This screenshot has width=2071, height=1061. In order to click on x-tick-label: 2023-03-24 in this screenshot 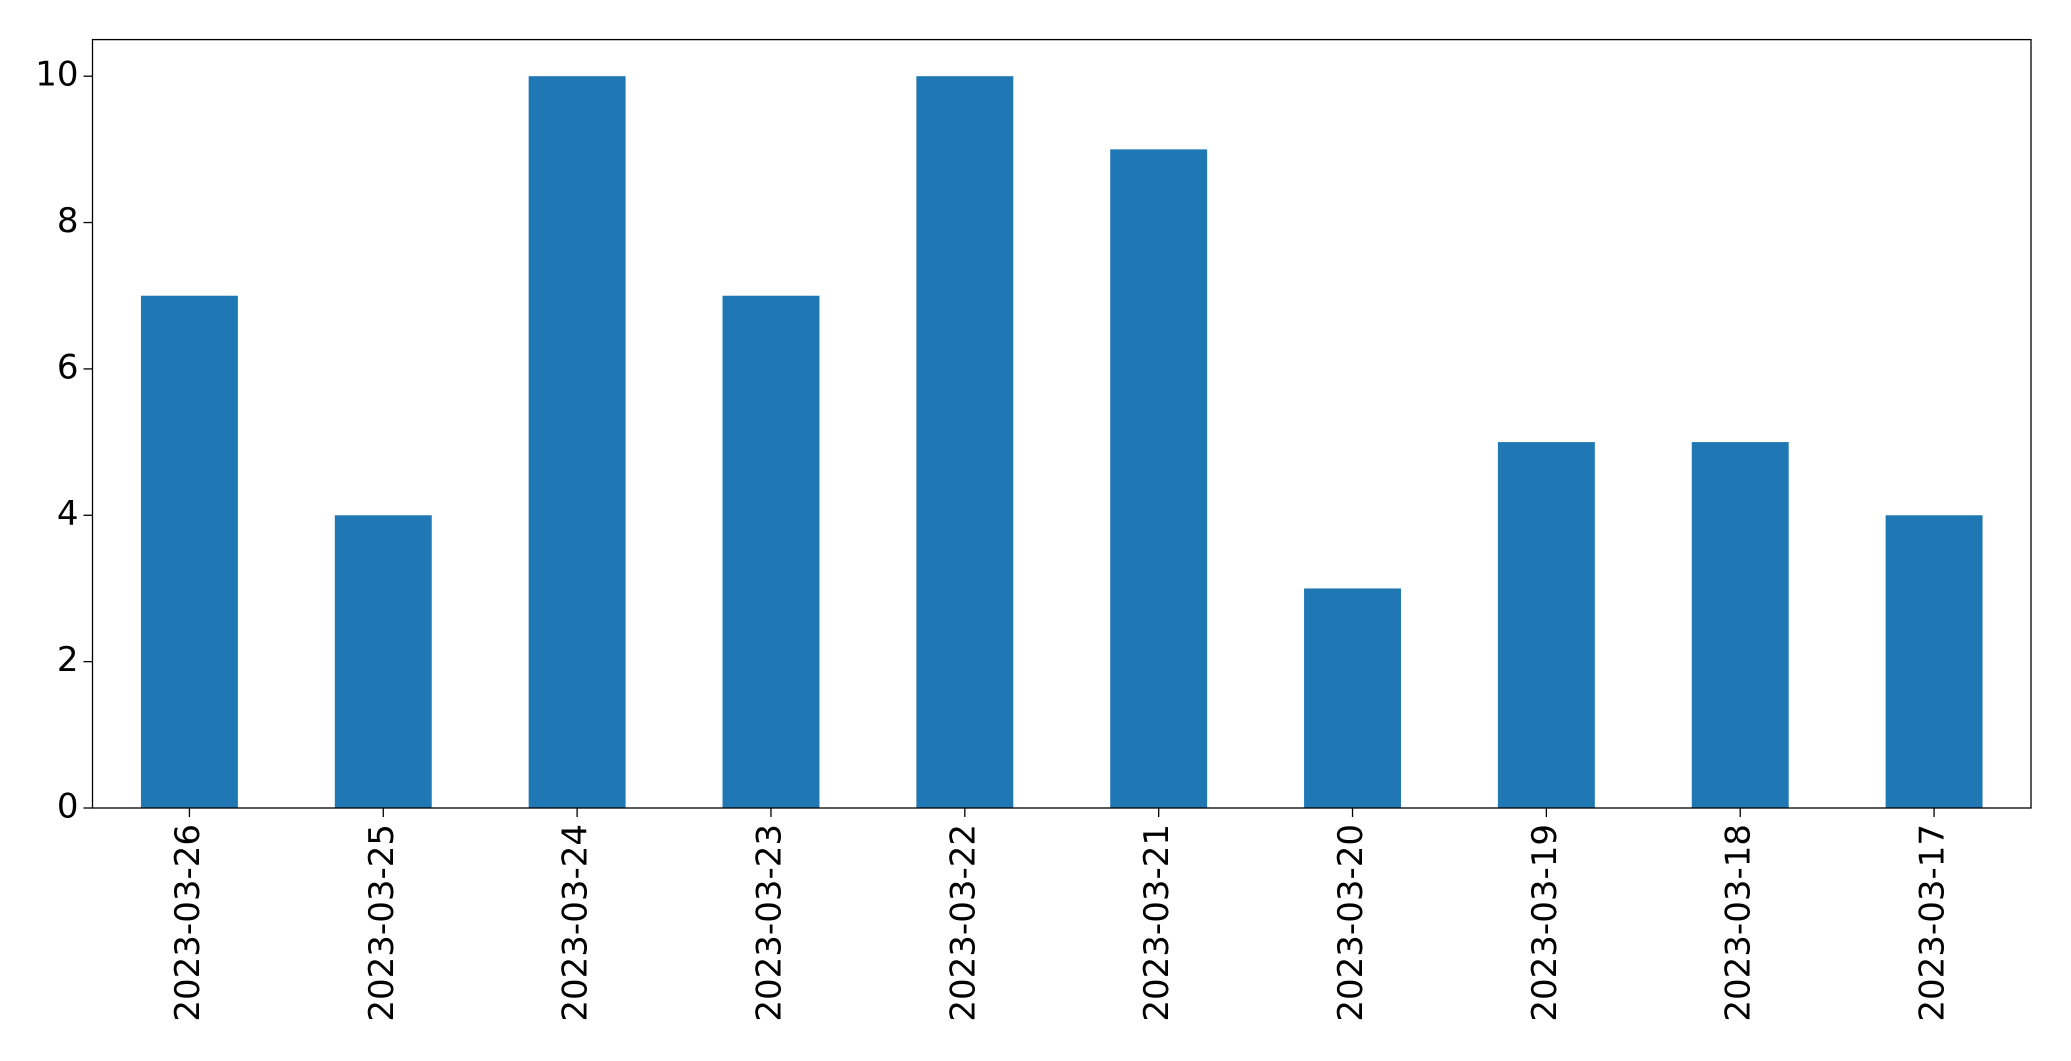, I will do `click(576, 923)`.